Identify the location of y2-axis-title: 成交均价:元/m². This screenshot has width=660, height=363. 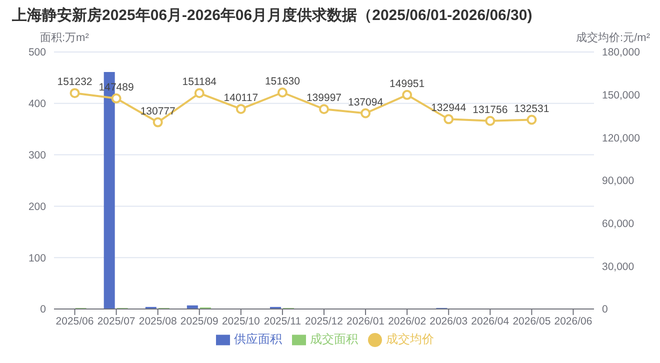
(613, 37).